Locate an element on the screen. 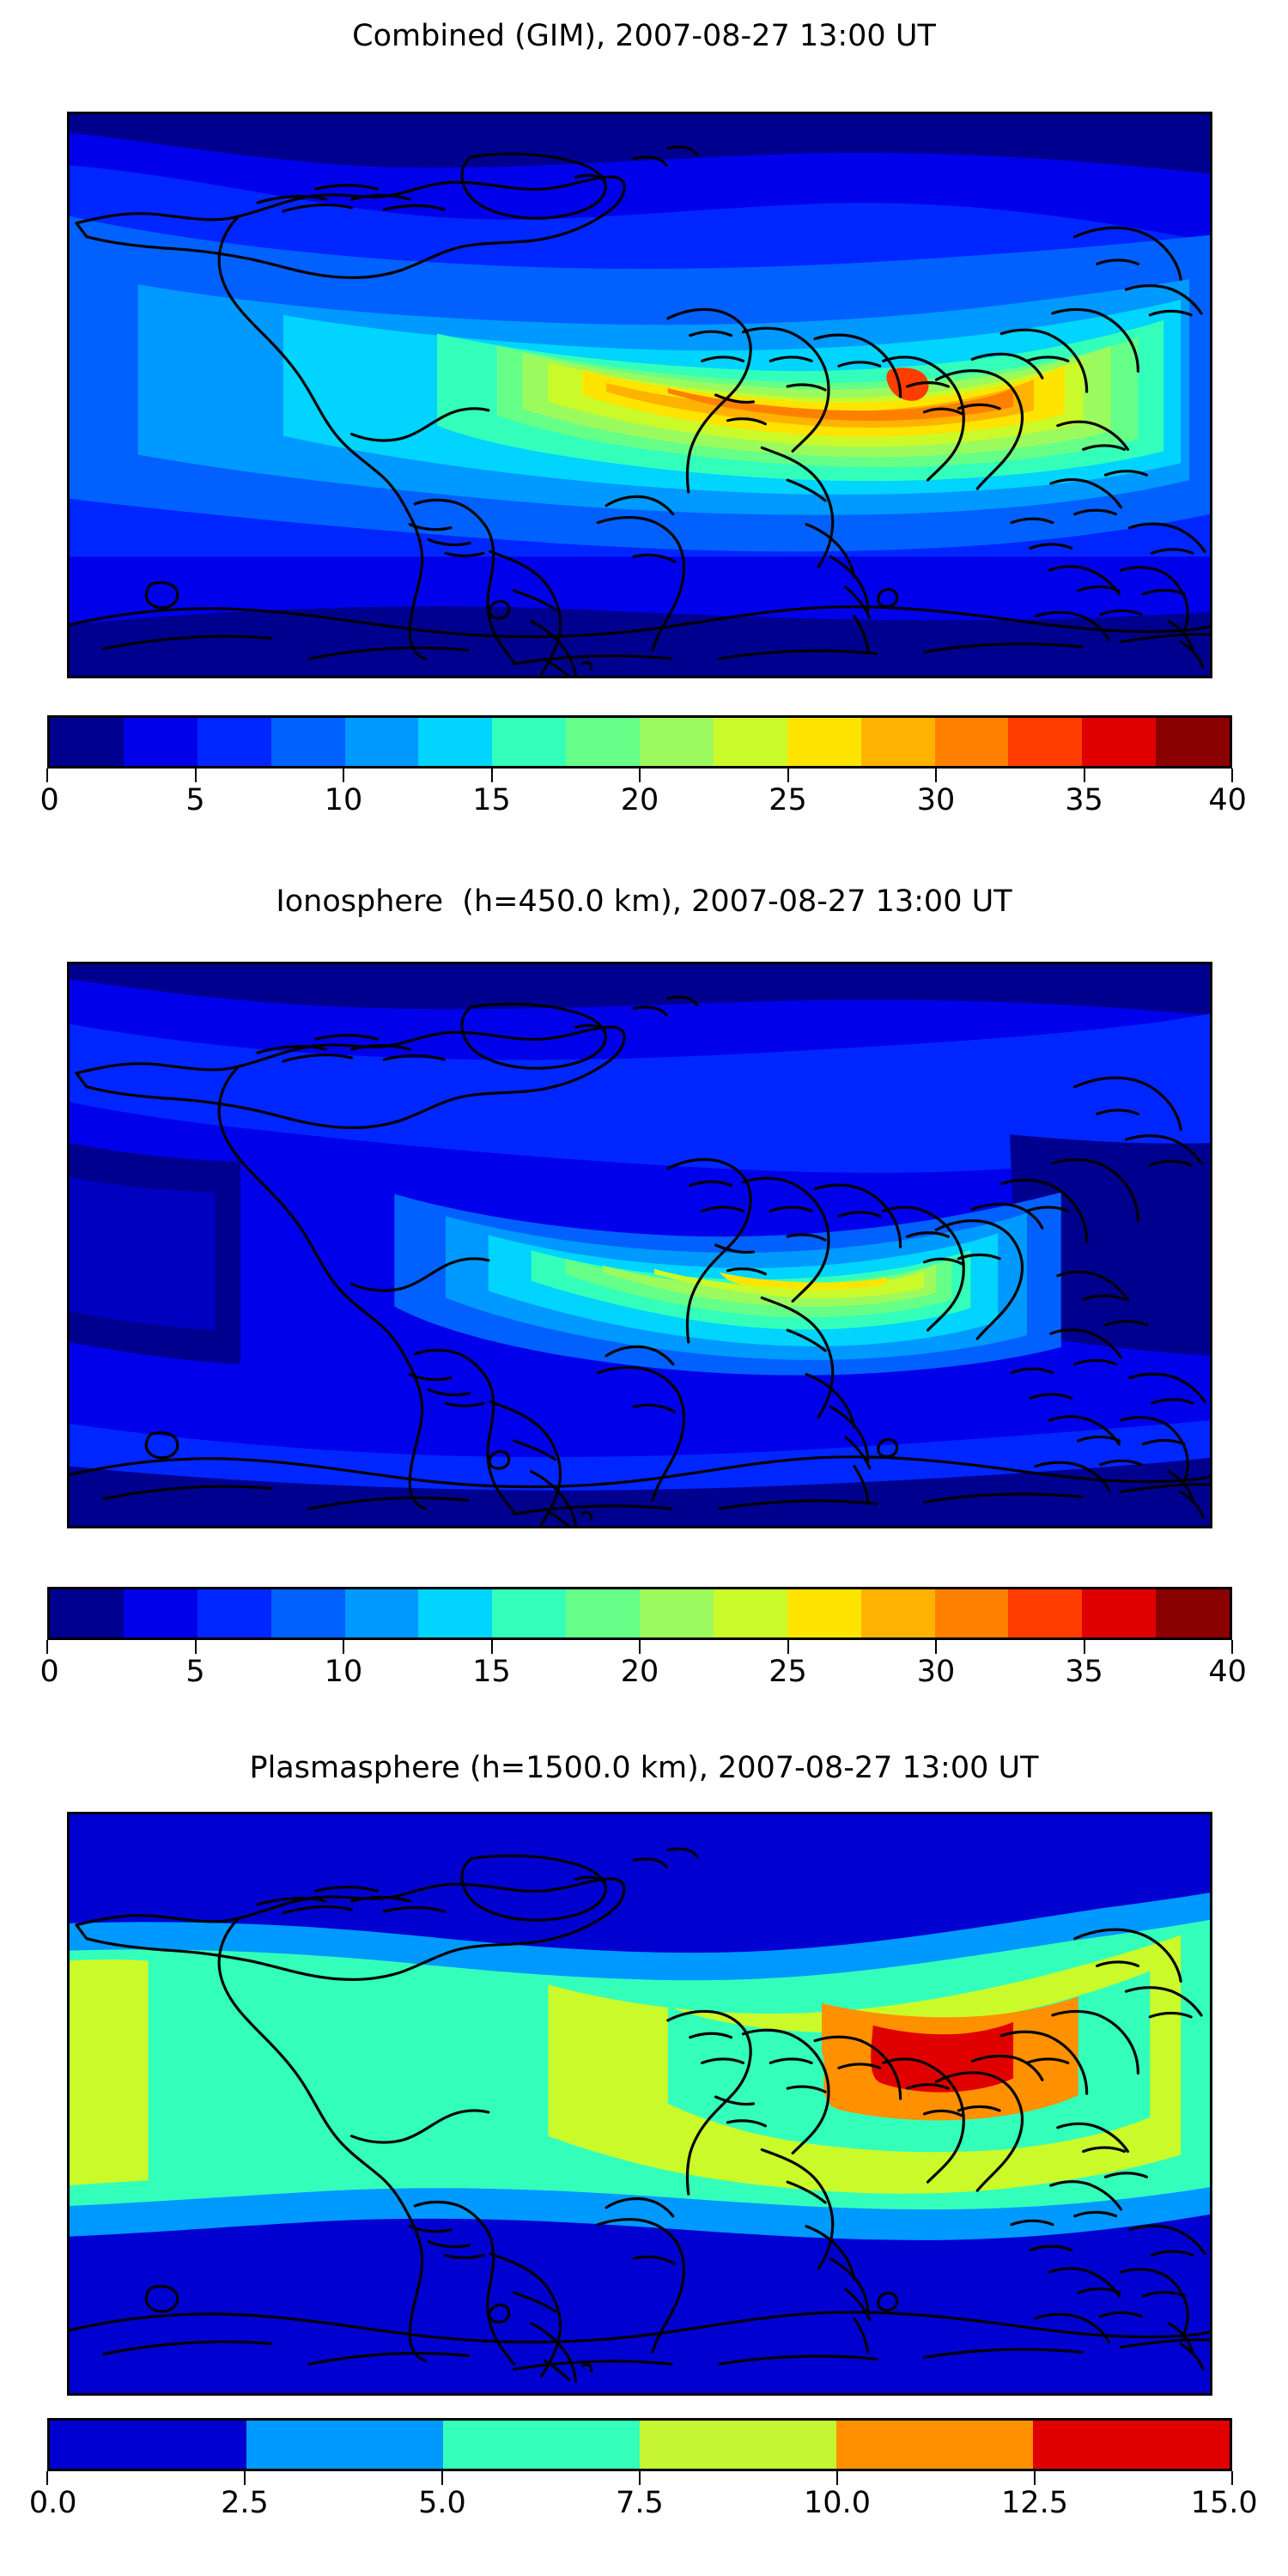  colorbar-combined-labels: 0 5 10 15 20 25 30 35 40 is located at coordinates (643, 804).